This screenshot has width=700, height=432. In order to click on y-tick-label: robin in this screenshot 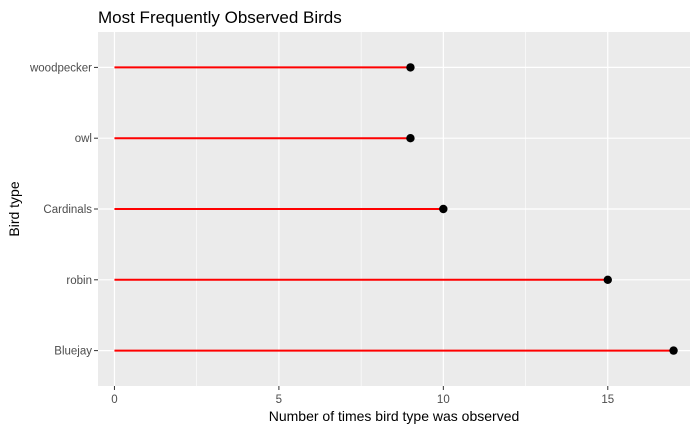, I will do `click(79, 281)`.